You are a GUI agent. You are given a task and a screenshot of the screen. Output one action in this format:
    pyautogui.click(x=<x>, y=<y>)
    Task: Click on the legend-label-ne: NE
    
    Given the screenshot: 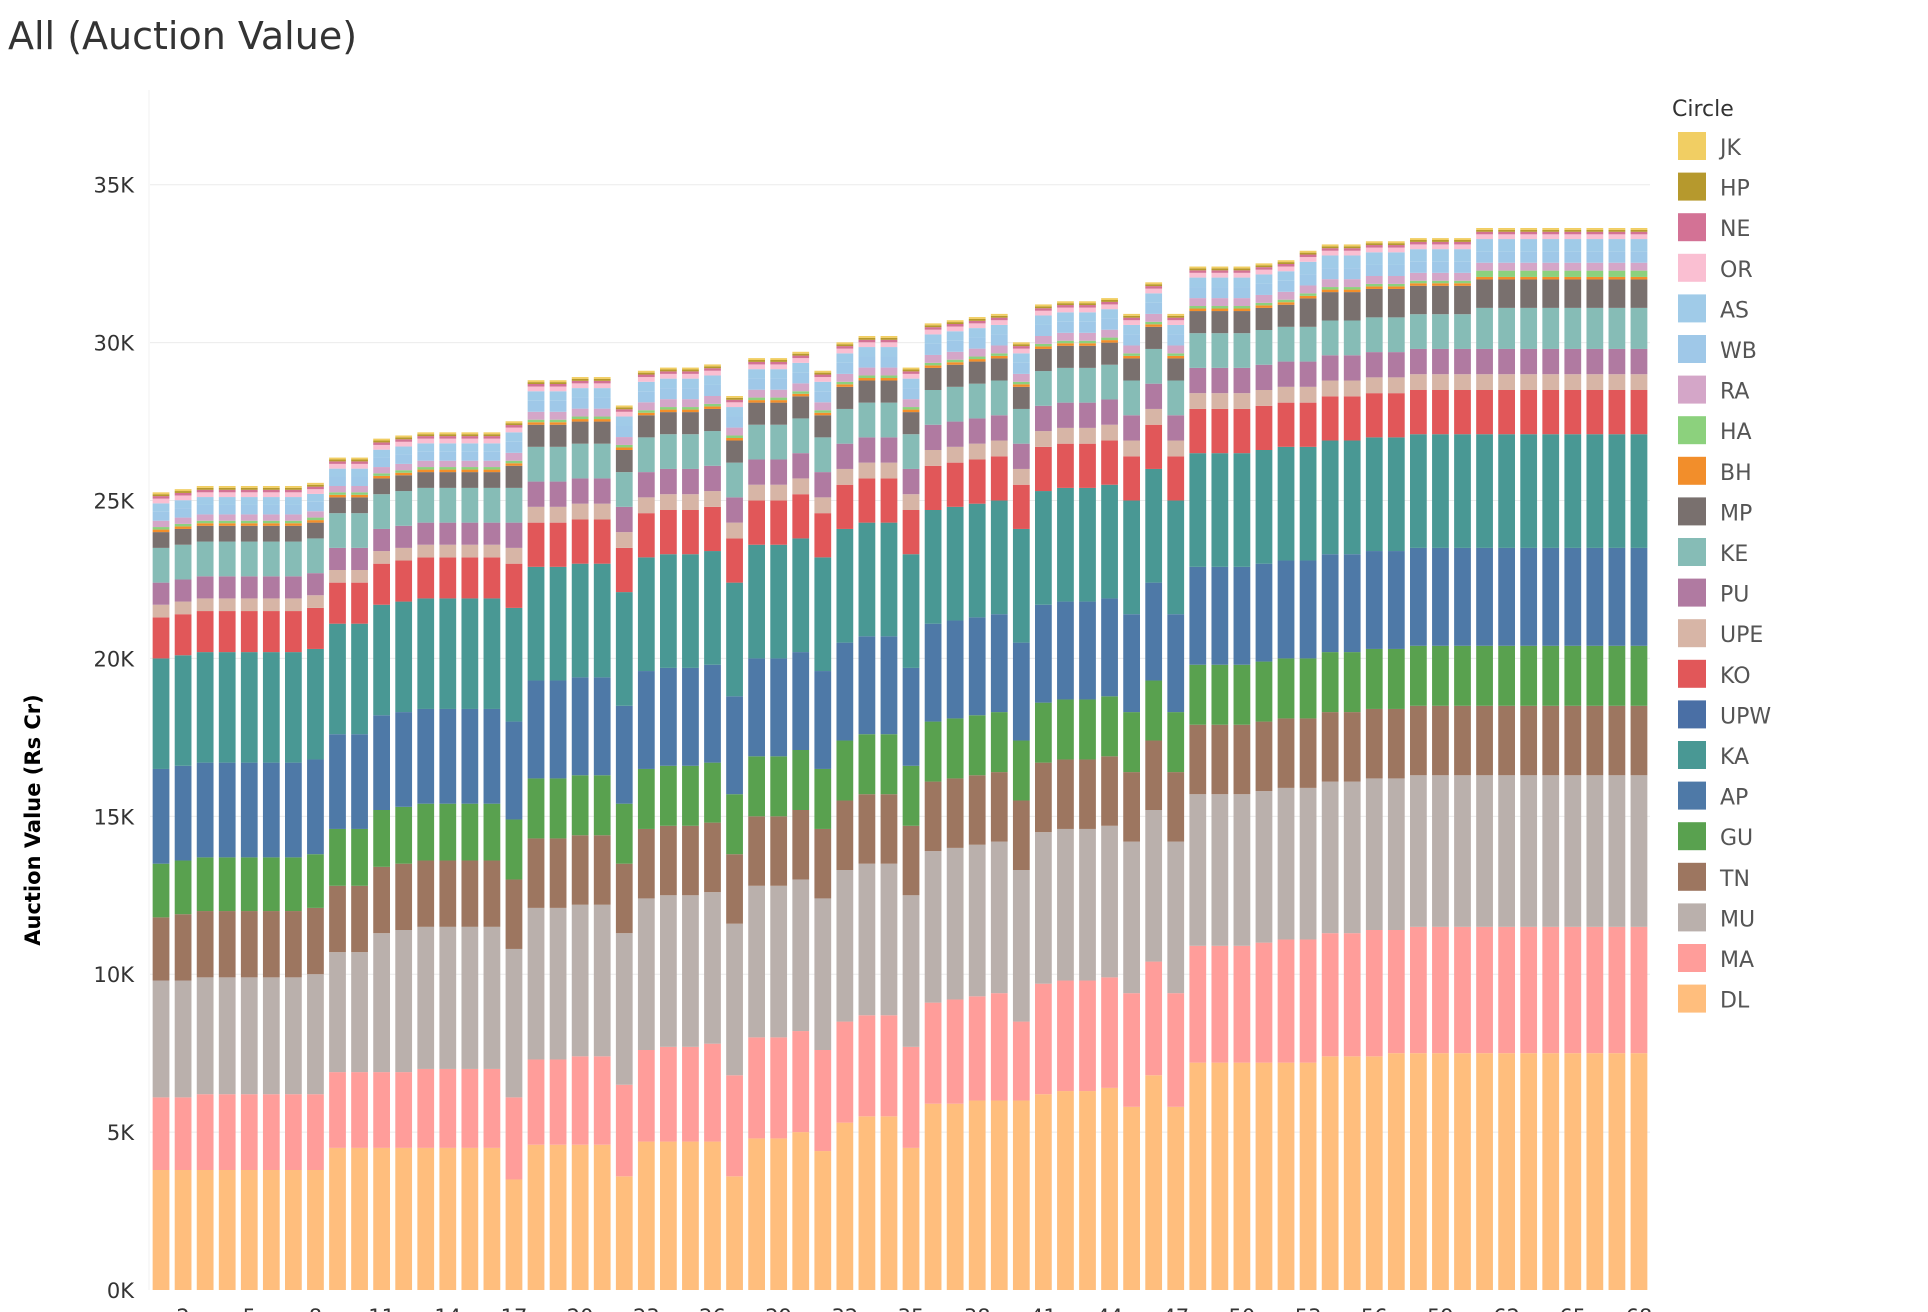 What is the action you would take?
    pyautogui.click(x=1735, y=229)
    